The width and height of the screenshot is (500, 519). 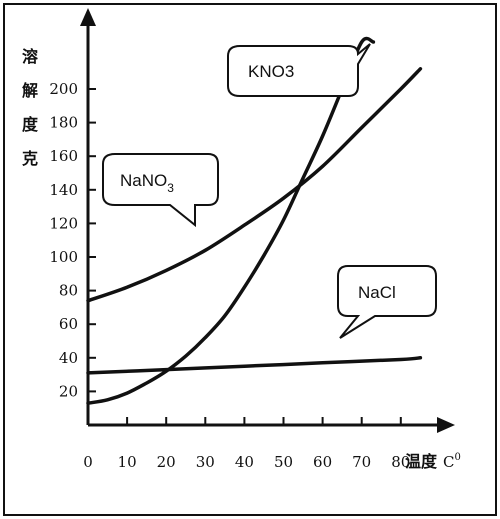 I want to click on x-tick-label: 50, so click(x=283, y=462).